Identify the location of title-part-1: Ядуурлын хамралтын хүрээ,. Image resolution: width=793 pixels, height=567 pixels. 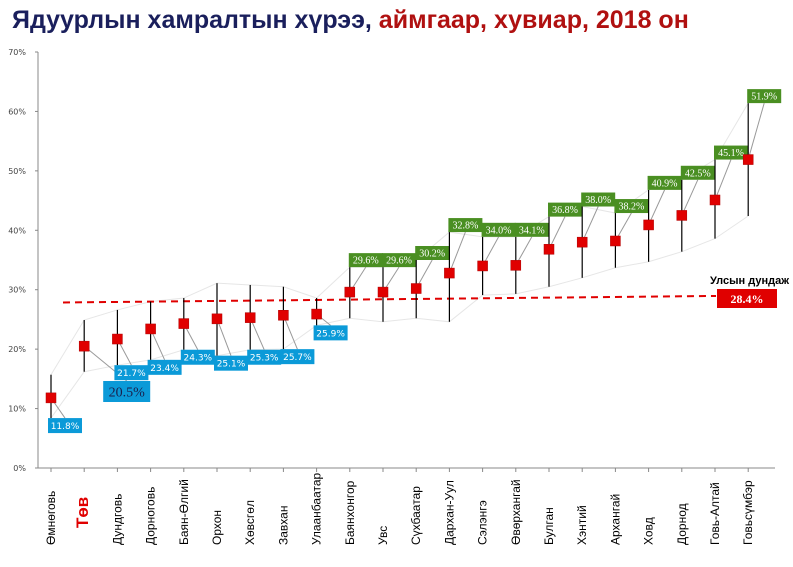
(195, 20).